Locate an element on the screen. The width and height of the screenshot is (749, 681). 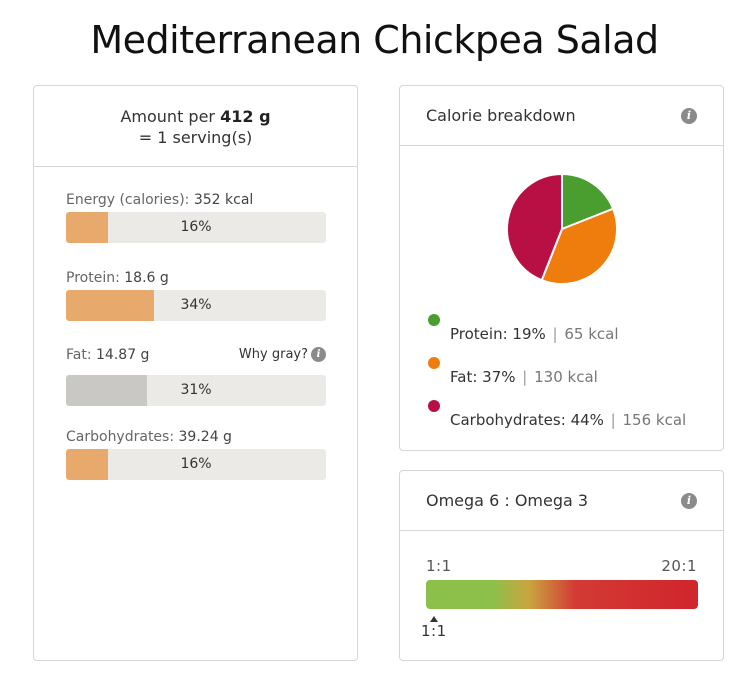
legend-text: Protein: 19% | 65 kcal is located at coordinates (534, 334).